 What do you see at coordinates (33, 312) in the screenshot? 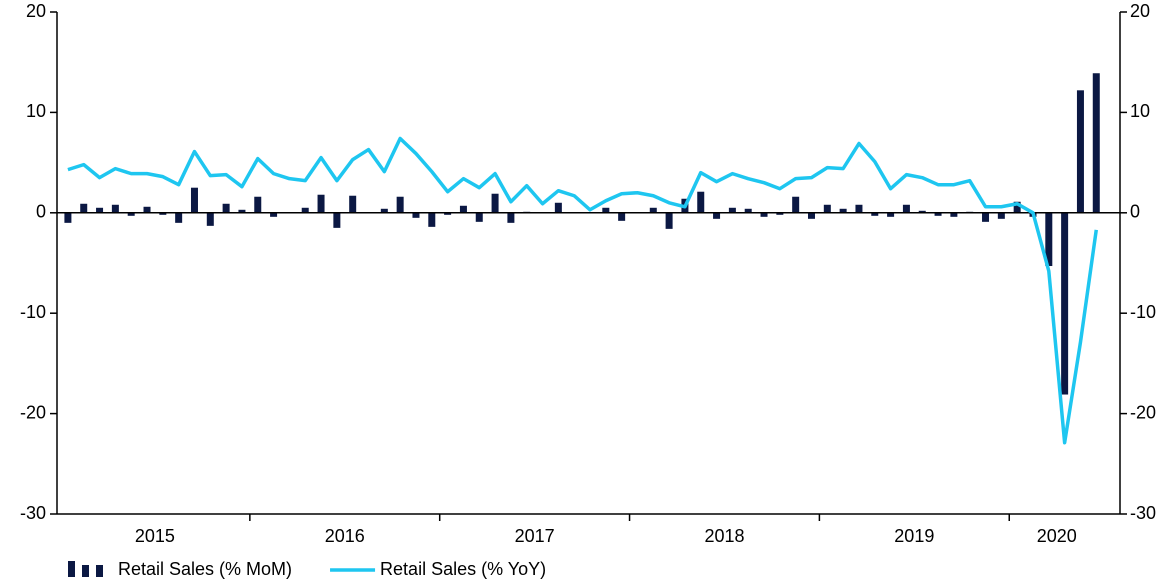
I see `y-tick-label: -10` at bounding box center [33, 312].